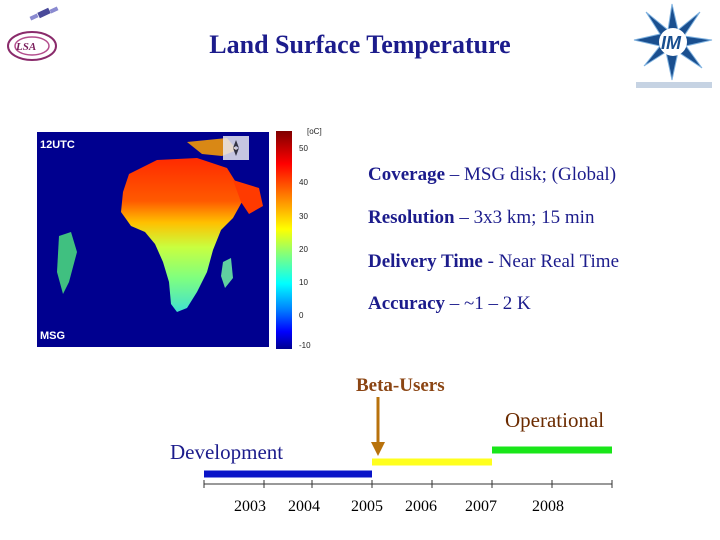  I want to click on operational-label: Operational, so click(555, 420).